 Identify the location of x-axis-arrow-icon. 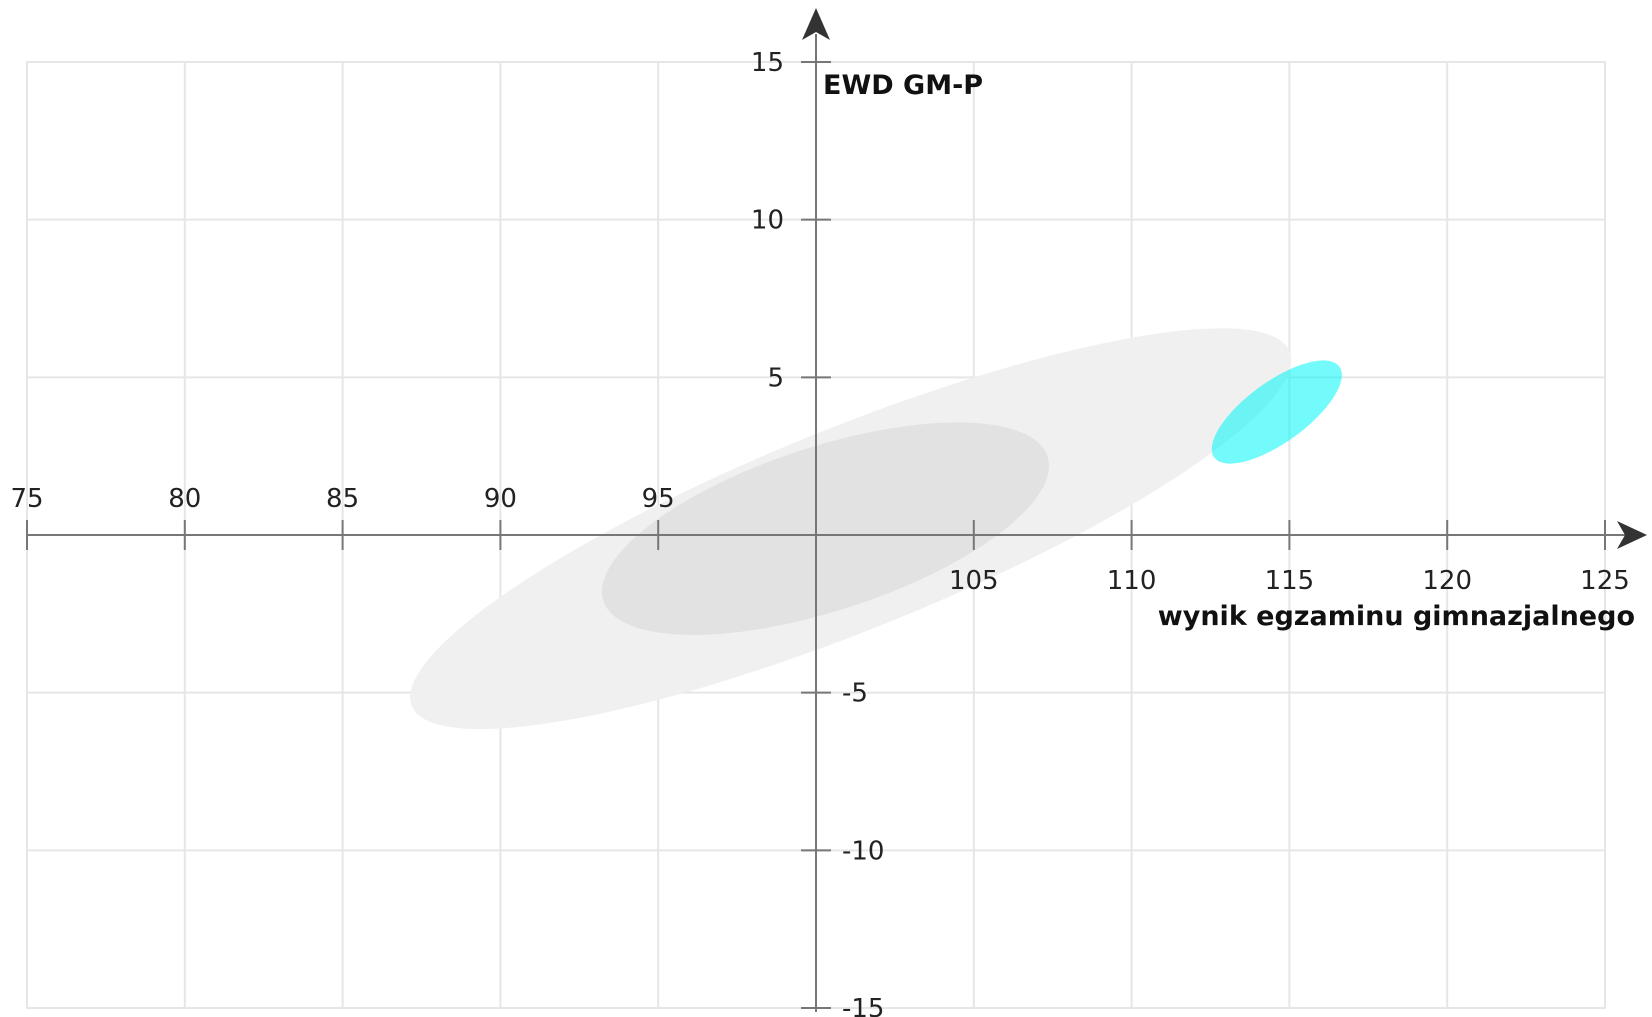
(1632, 535).